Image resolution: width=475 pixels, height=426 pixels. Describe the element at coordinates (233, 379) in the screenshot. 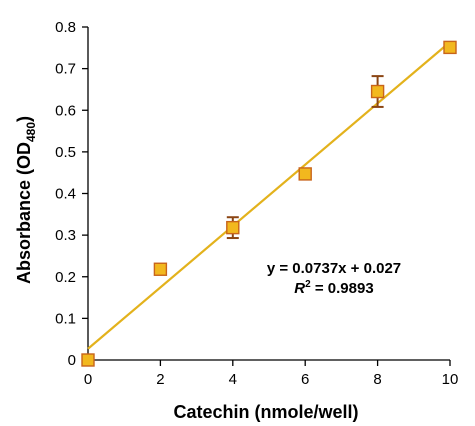

I see `x-tick-label: 4` at that location.